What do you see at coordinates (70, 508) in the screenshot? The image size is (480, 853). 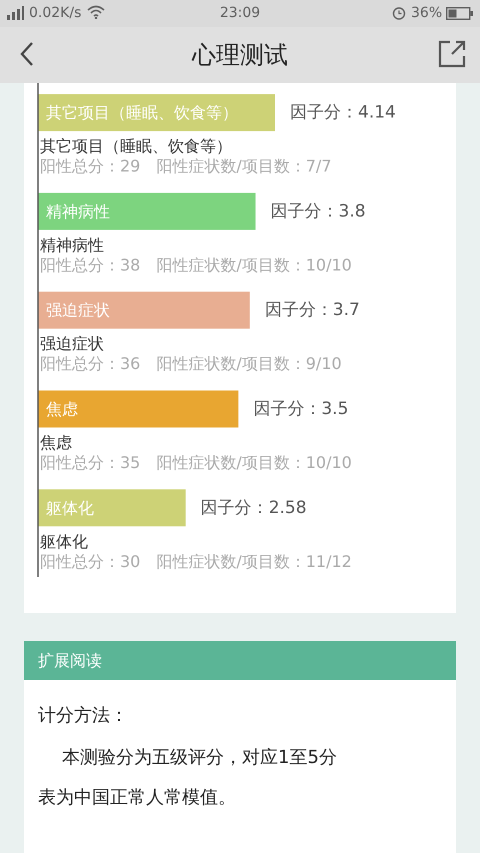 I see `y-tick-label: 躯体化` at bounding box center [70, 508].